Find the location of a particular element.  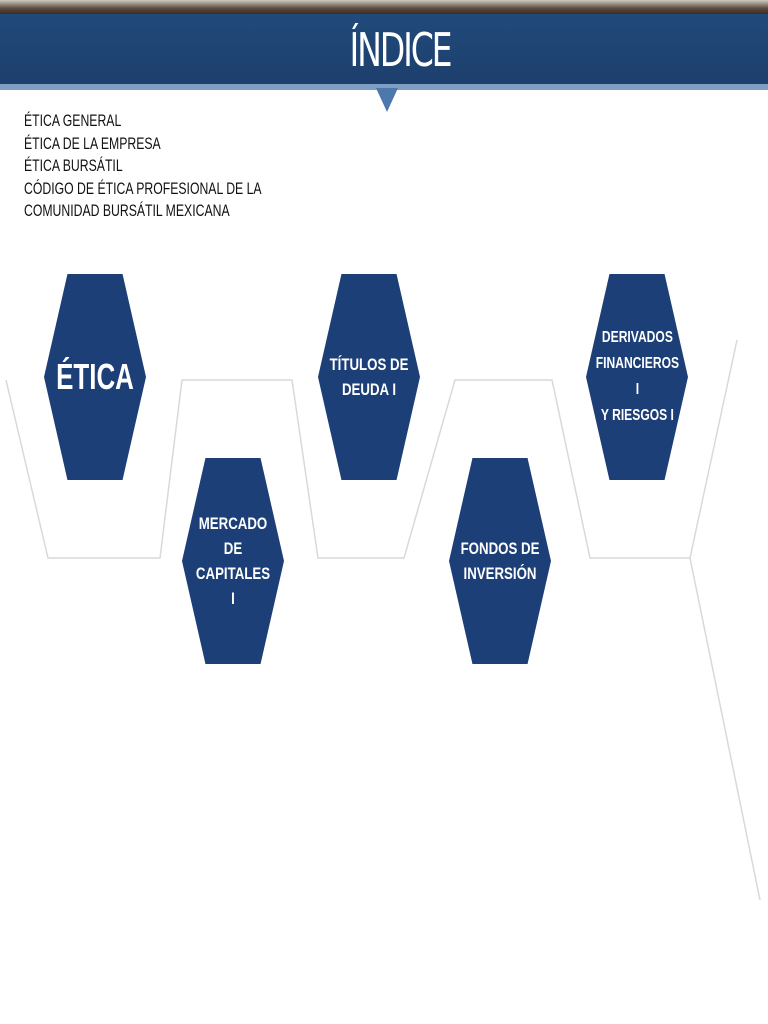

module-label-etica: ÉTICA is located at coordinates (95, 376).